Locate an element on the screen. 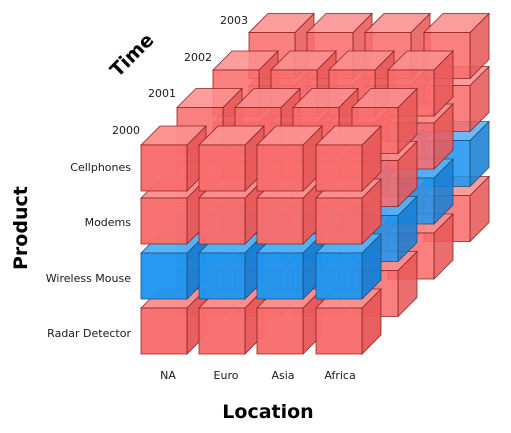 This screenshot has height=433, width=511. location-label-euro: Euro is located at coordinates (226, 375).